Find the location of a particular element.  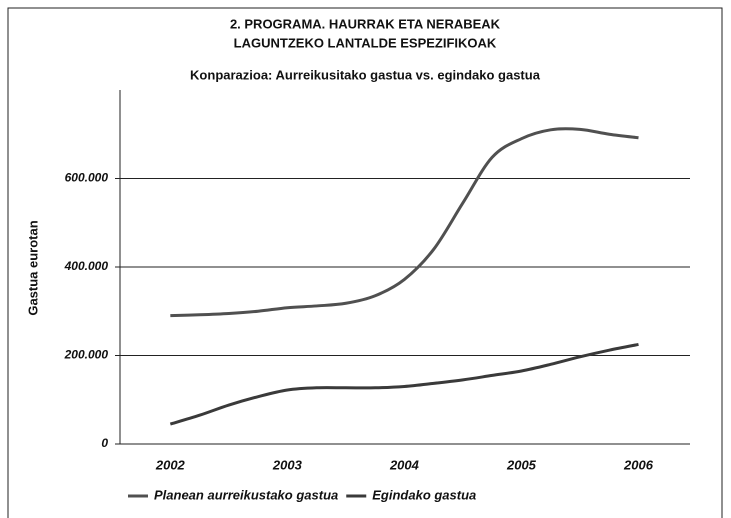

y-tick-label: 400.000 is located at coordinates (86, 266).